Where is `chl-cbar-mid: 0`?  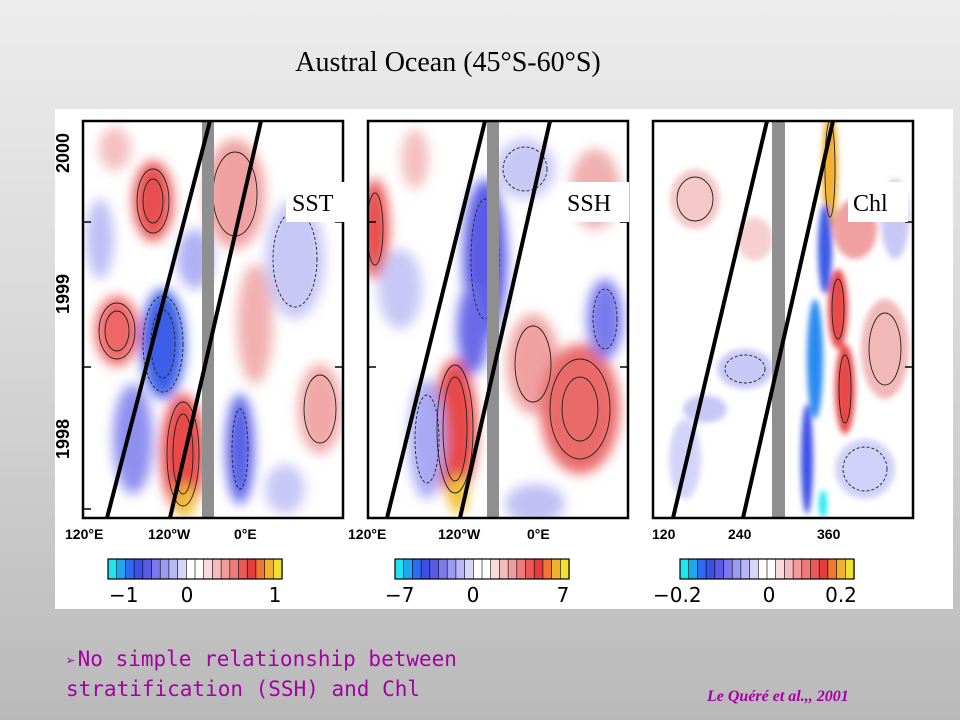
chl-cbar-mid: 0 is located at coordinates (769, 595).